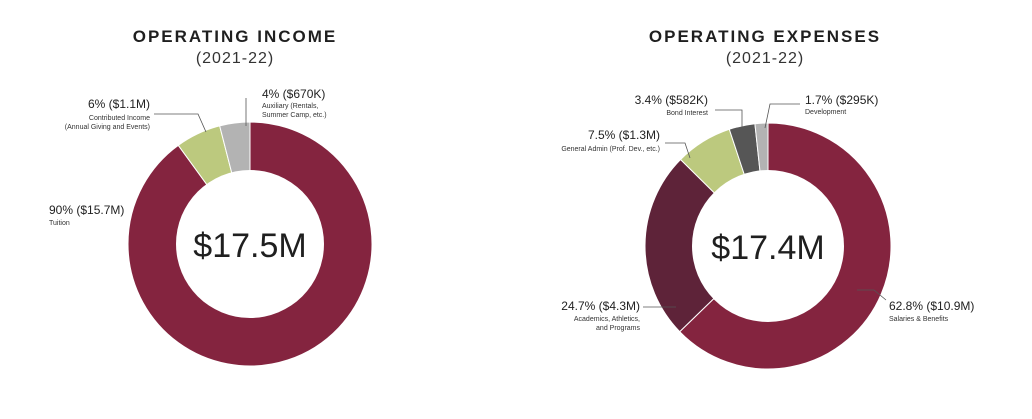 The image size is (1032, 419). Describe the element at coordinates (765, 36) in the screenshot. I see `expenses-title: OPERATING EXPENSES` at that location.